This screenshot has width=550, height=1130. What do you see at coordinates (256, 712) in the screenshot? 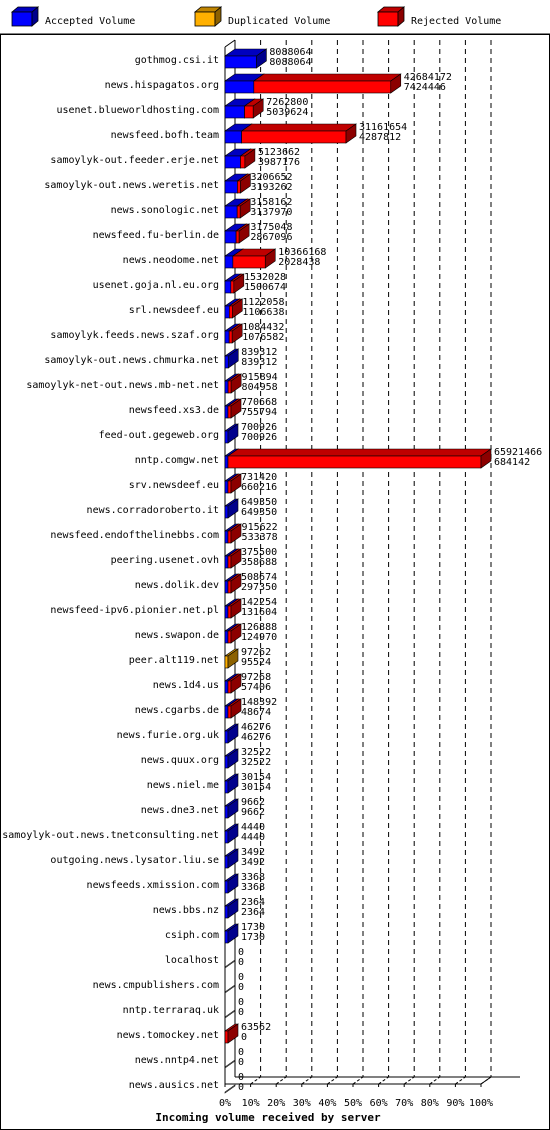
I see `value-label-accepted: 48674` at bounding box center [256, 712].